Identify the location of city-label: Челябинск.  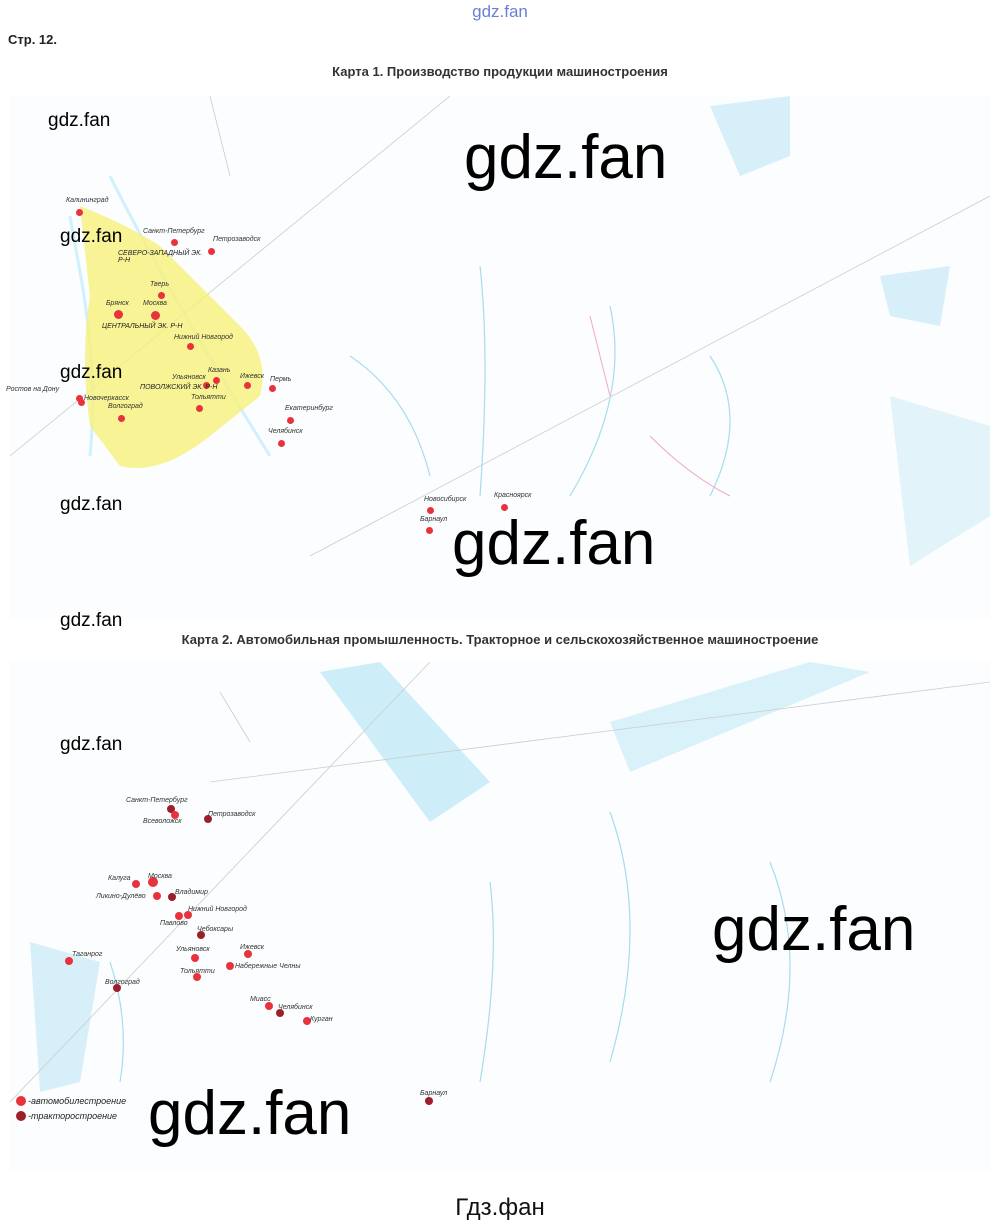
(295, 1007).